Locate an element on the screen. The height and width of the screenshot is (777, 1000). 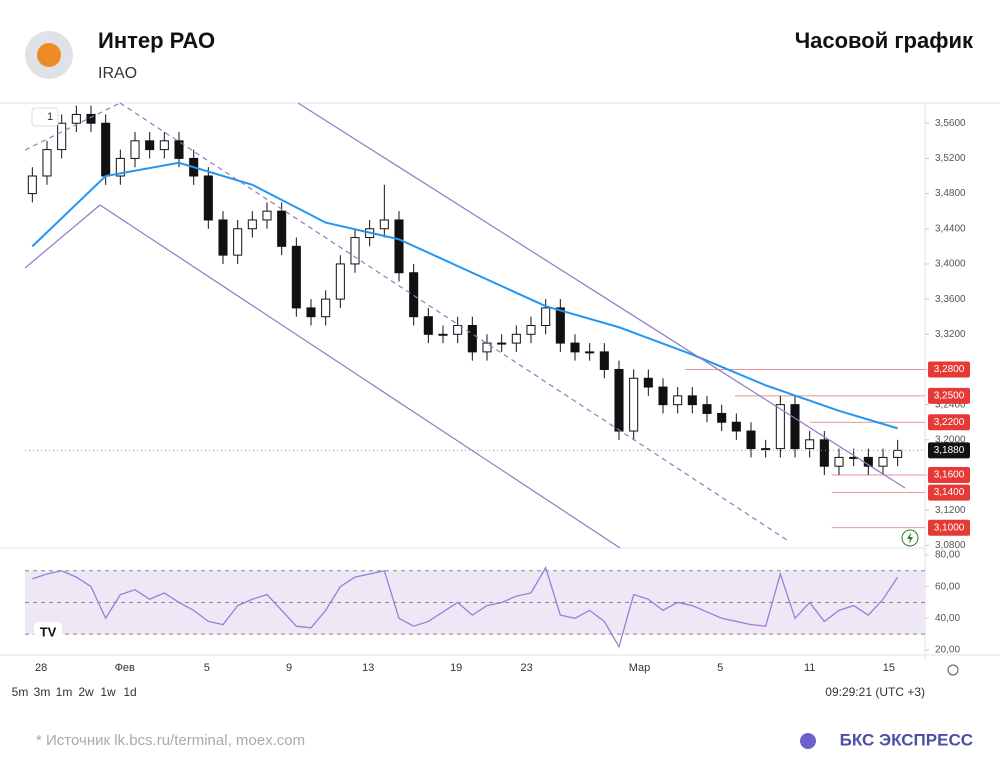
x-tick-label: 15 is located at coordinates (889, 668).